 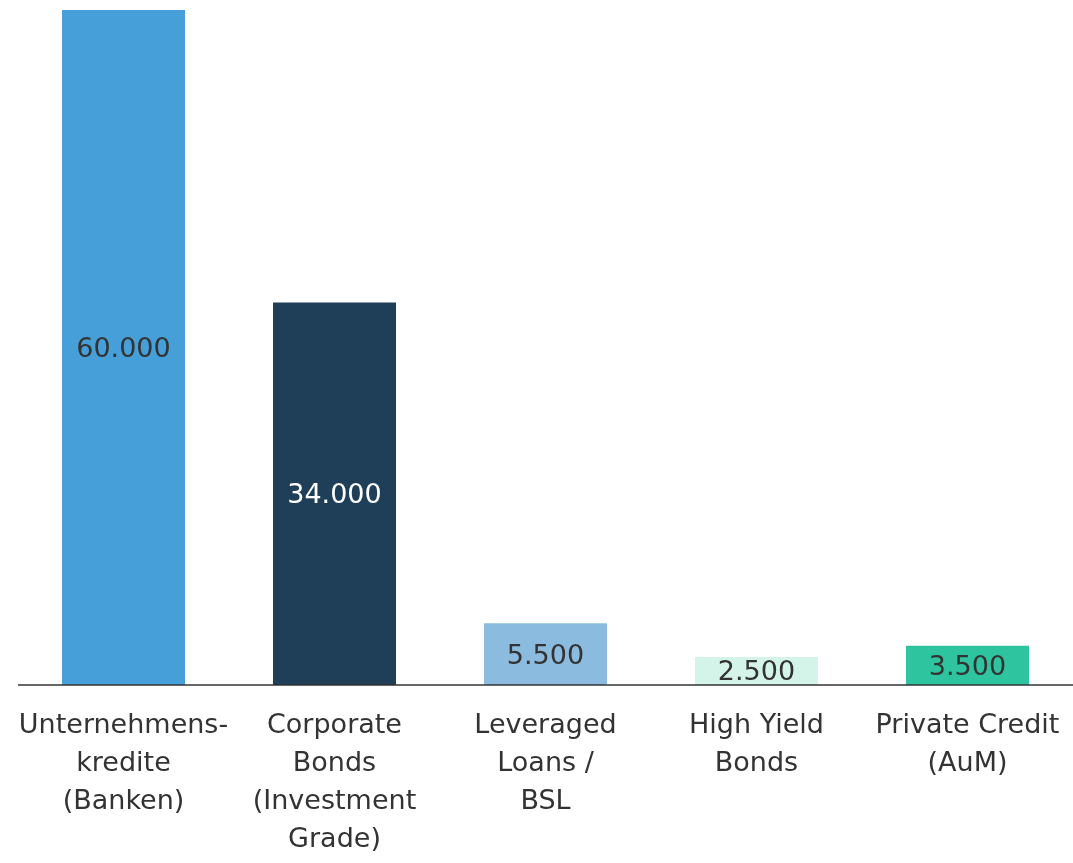 What do you see at coordinates (545, 761) in the screenshot?
I see `x-tick-label: Leveraged Loans / BSL` at bounding box center [545, 761].